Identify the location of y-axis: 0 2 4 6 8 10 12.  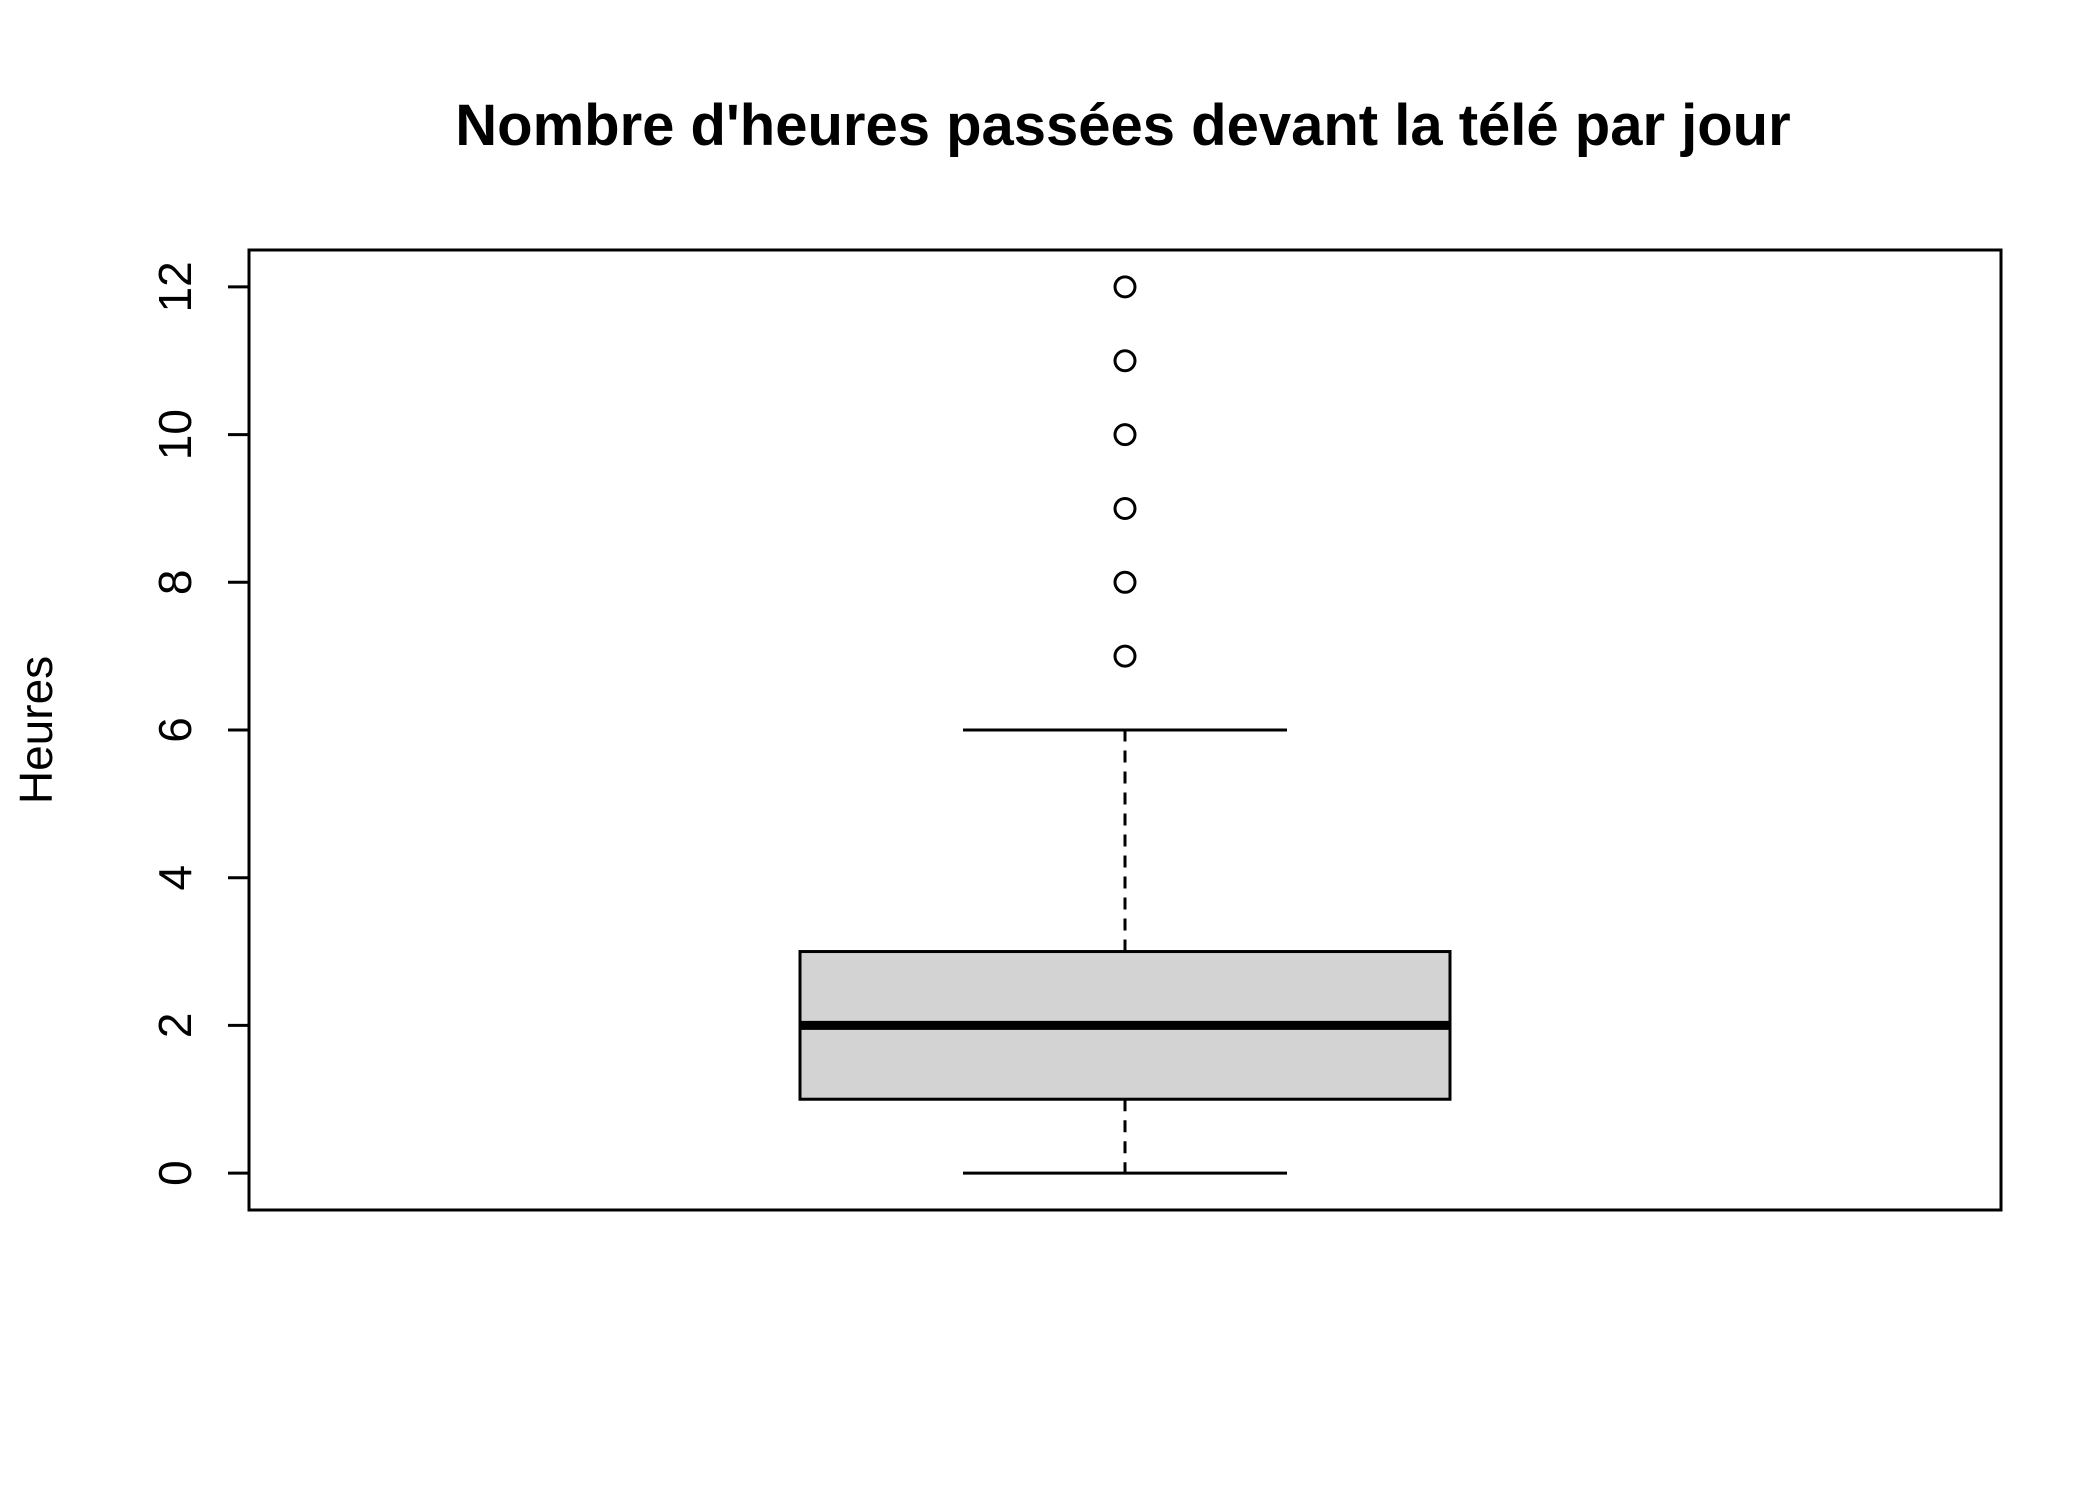
(200, 723).